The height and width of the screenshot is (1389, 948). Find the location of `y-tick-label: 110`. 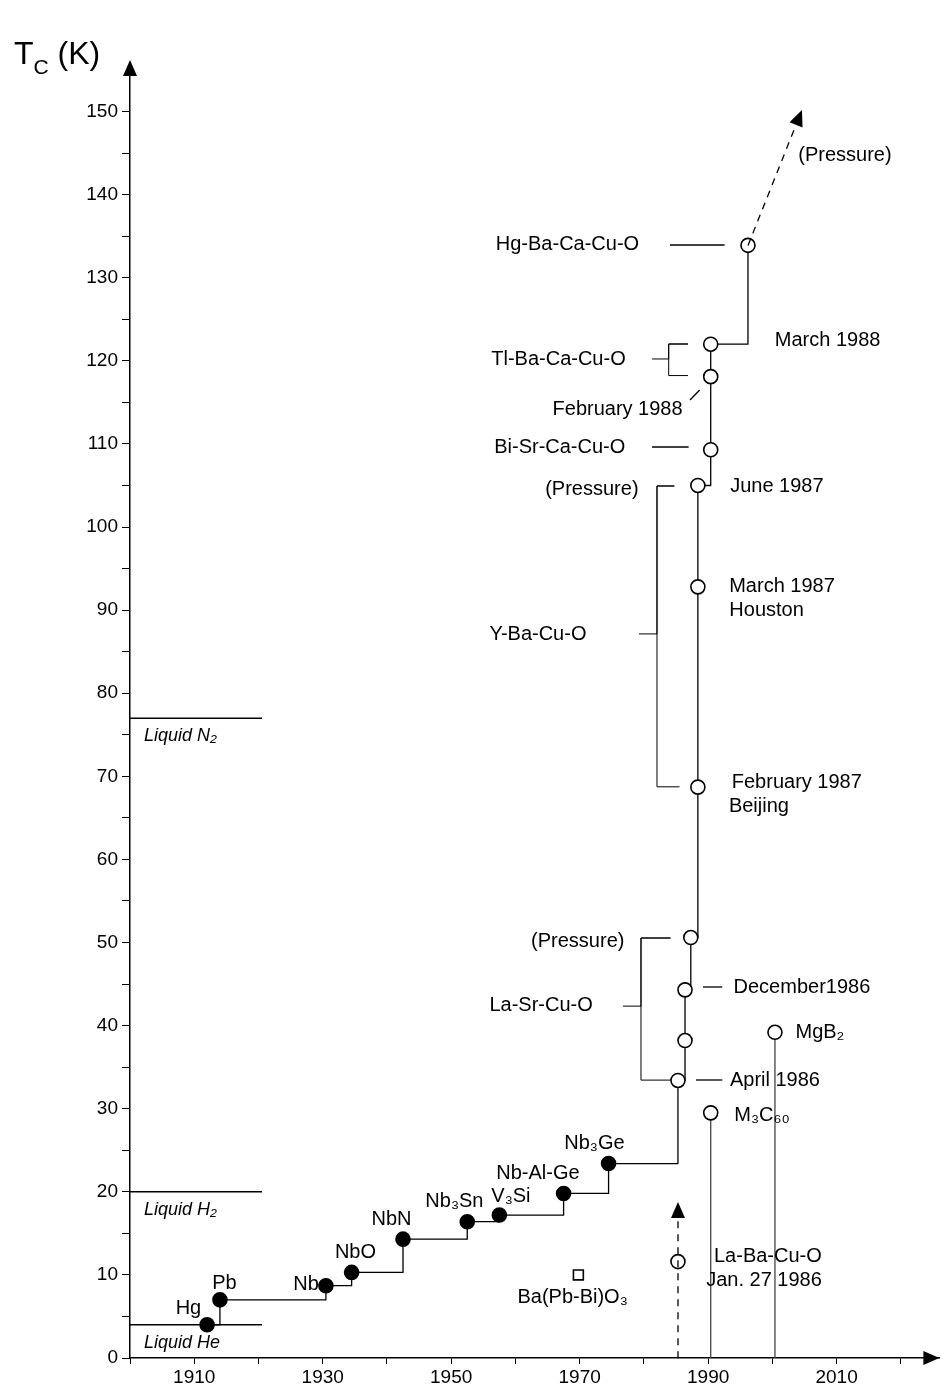

y-tick-label: 110 is located at coordinates (102, 443).